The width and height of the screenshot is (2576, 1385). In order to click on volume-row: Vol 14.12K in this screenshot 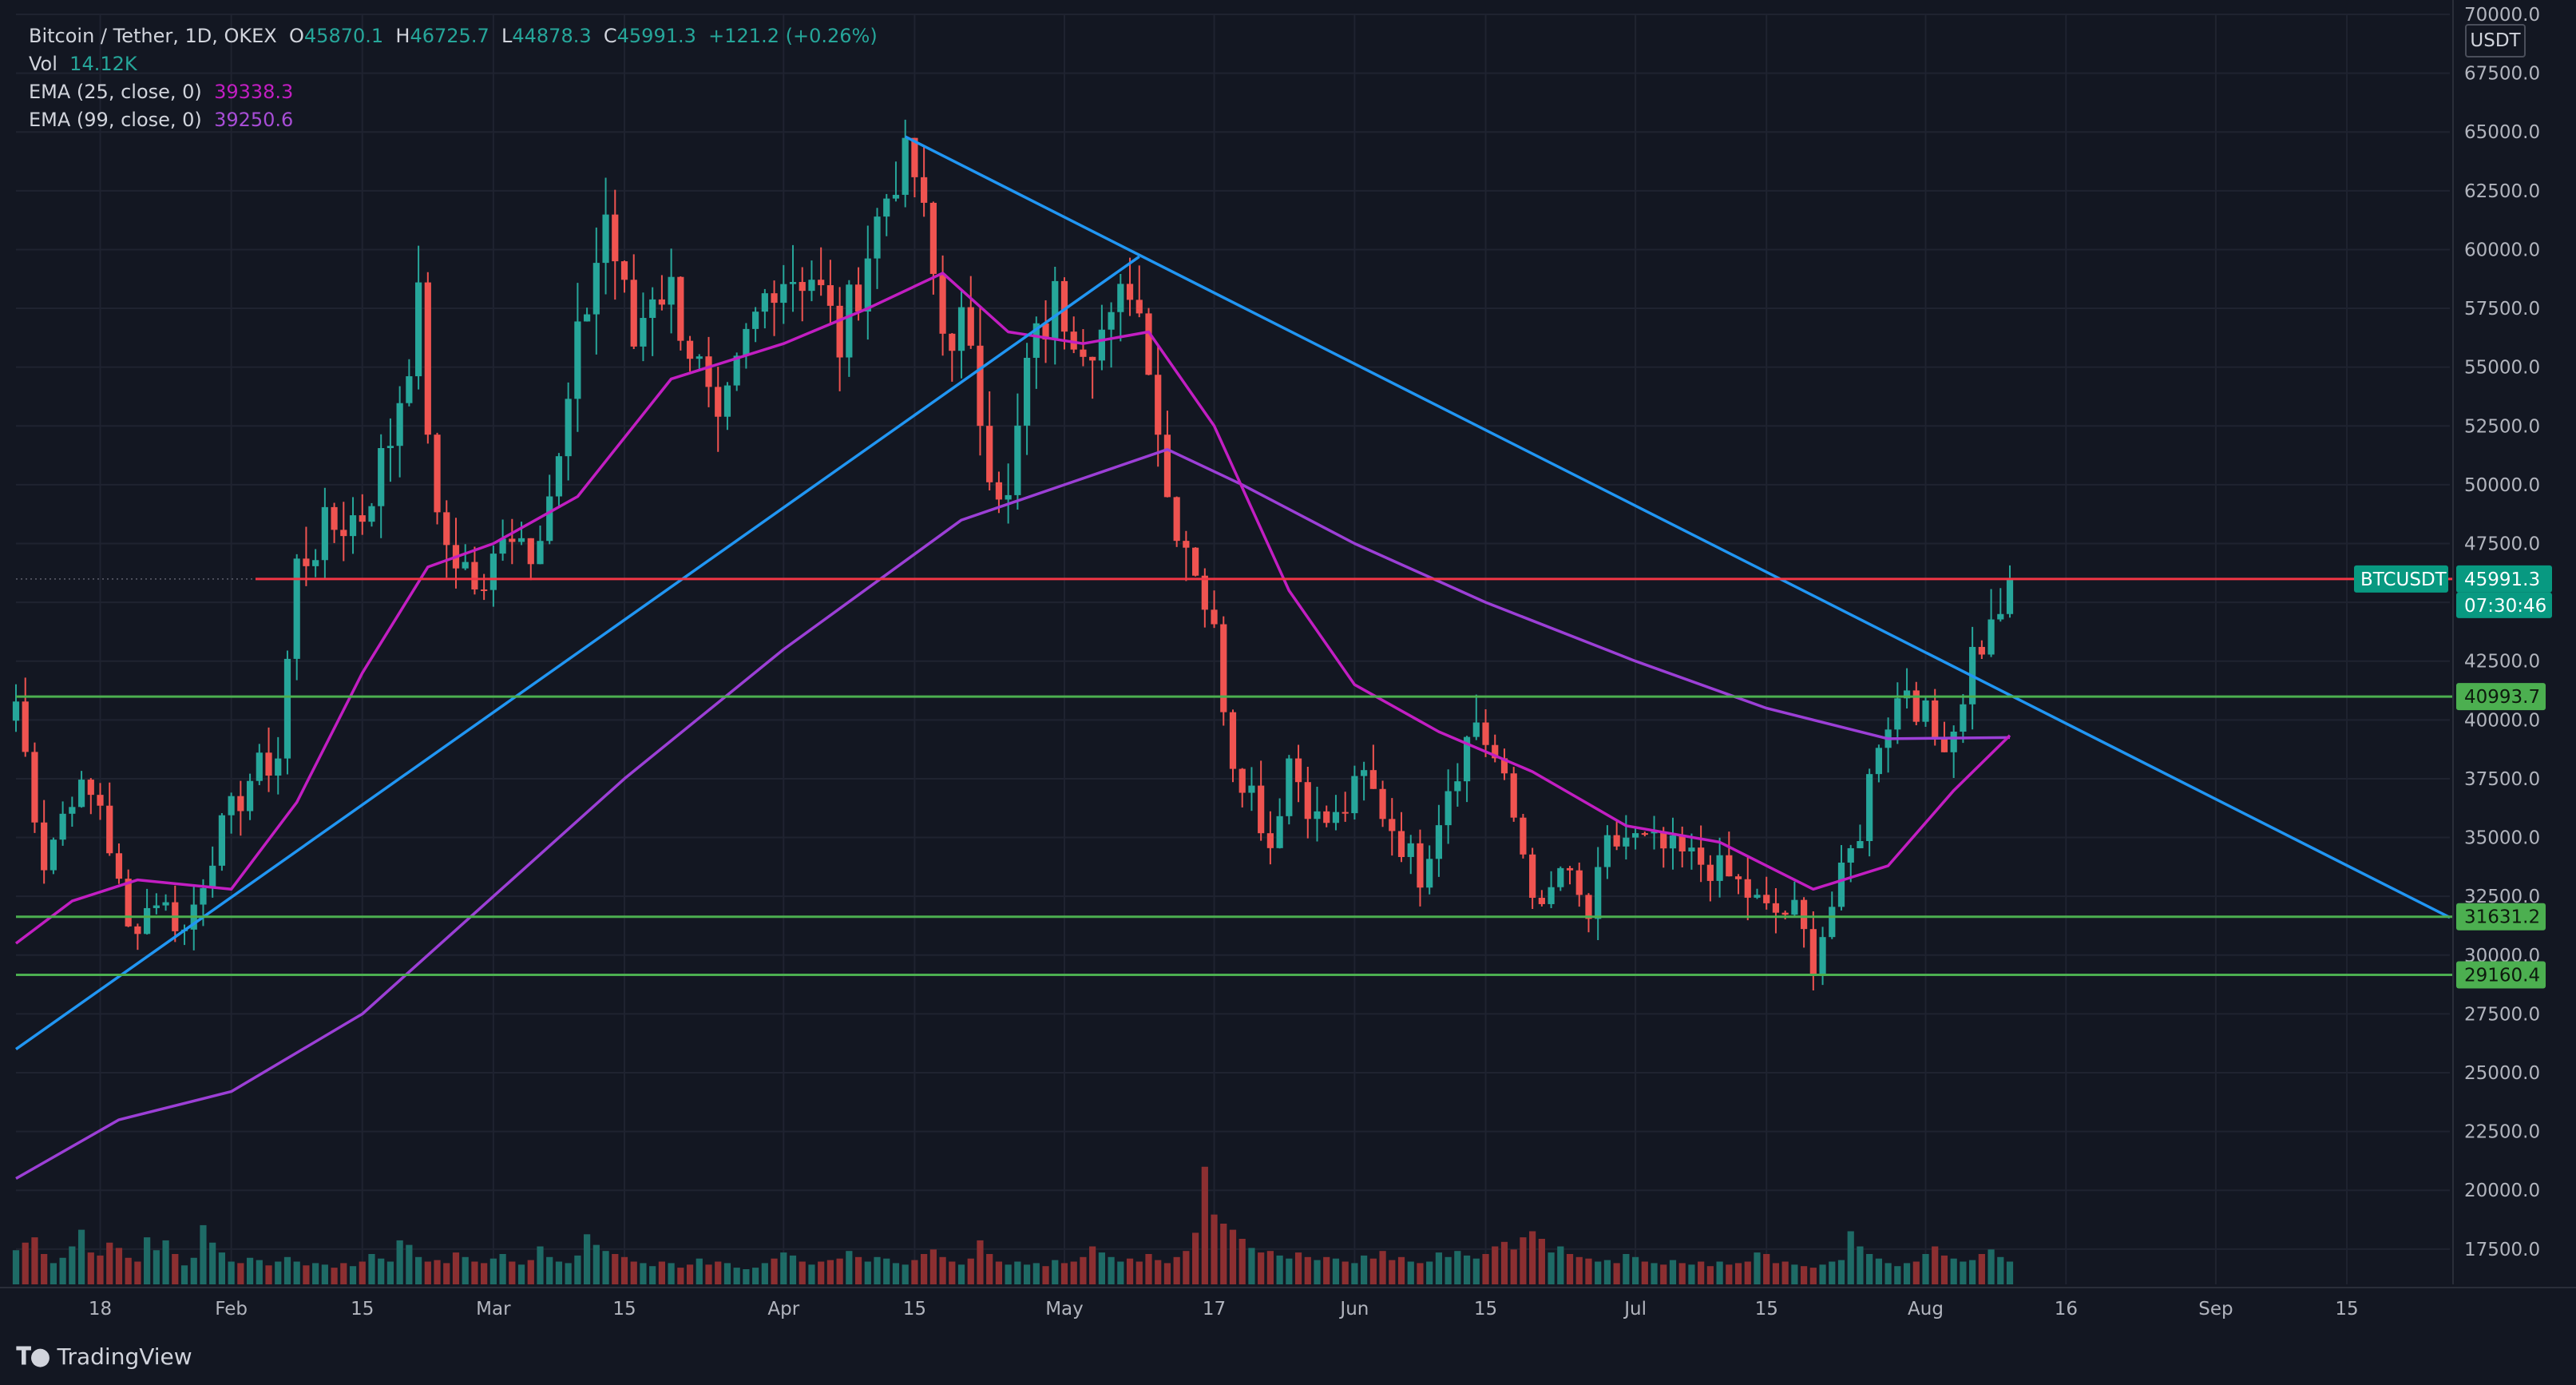, I will do `click(453, 64)`.